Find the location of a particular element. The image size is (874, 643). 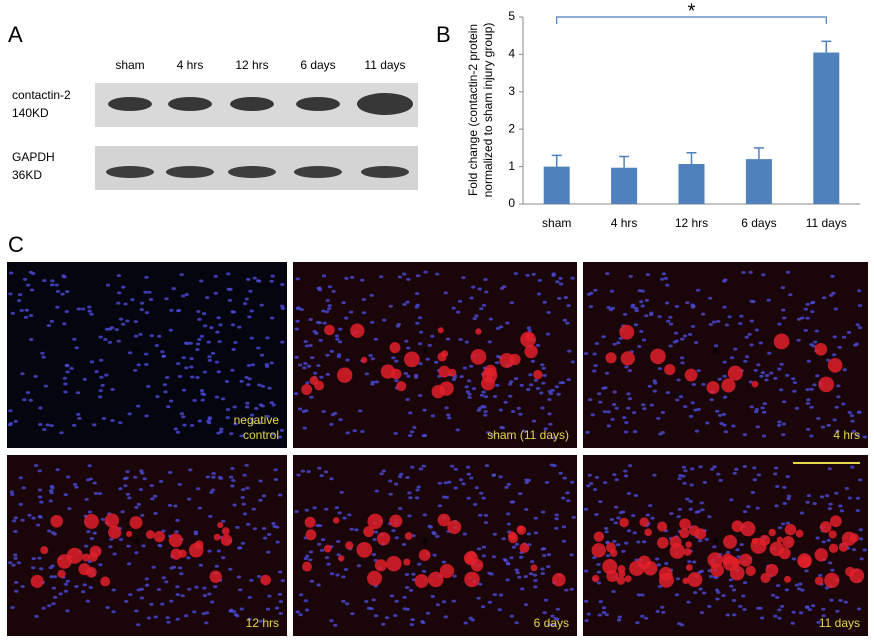

lane-label: 12 hrs is located at coordinates (251, 65).